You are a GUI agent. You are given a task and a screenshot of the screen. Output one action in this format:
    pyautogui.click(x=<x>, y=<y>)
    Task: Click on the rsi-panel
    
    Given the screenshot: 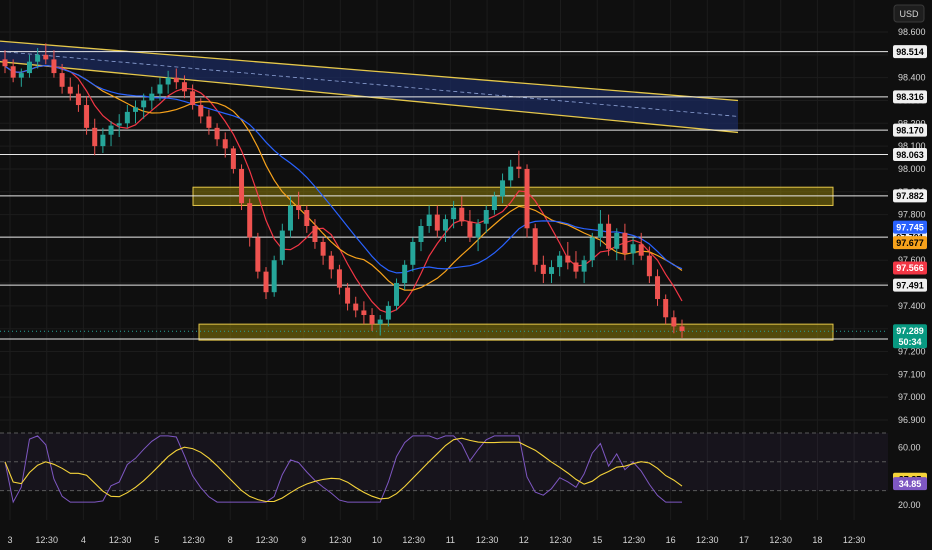 What is the action you would take?
    pyautogui.click(x=444, y=468)
    